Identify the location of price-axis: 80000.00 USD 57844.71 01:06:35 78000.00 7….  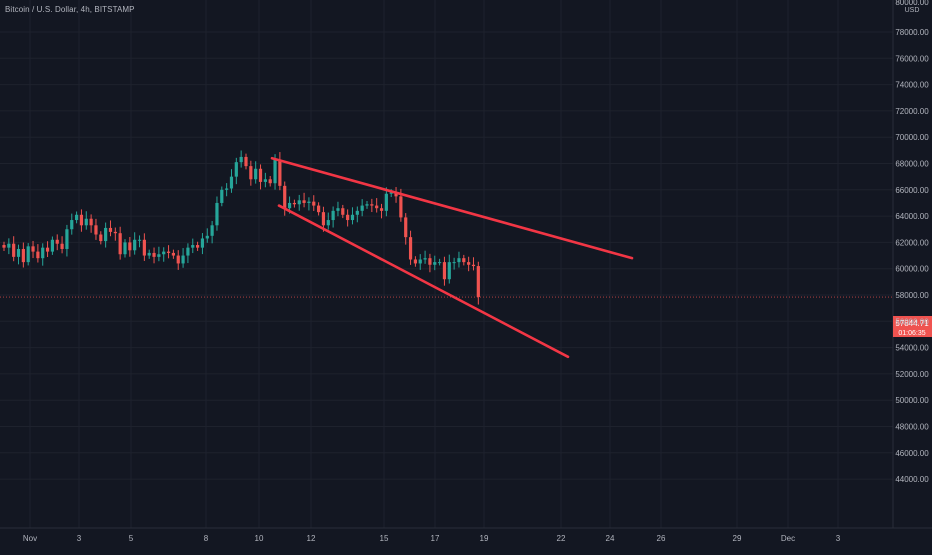
(912, 264).